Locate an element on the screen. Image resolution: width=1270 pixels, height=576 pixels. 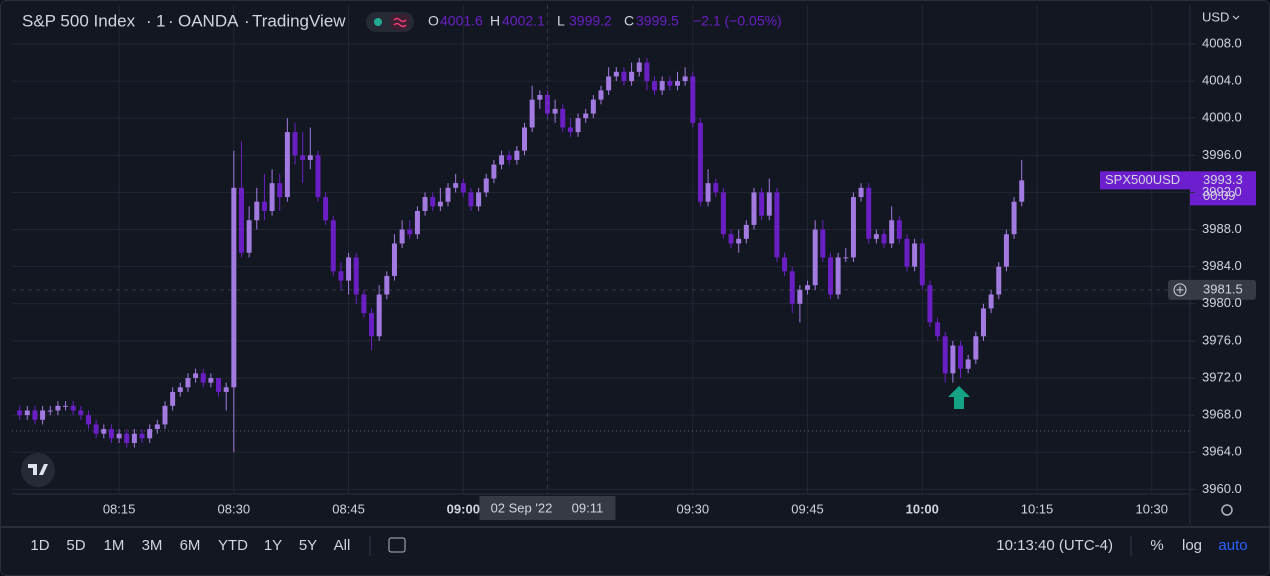
symbol: S&P 500 Index is located at coordinates (79, 20).